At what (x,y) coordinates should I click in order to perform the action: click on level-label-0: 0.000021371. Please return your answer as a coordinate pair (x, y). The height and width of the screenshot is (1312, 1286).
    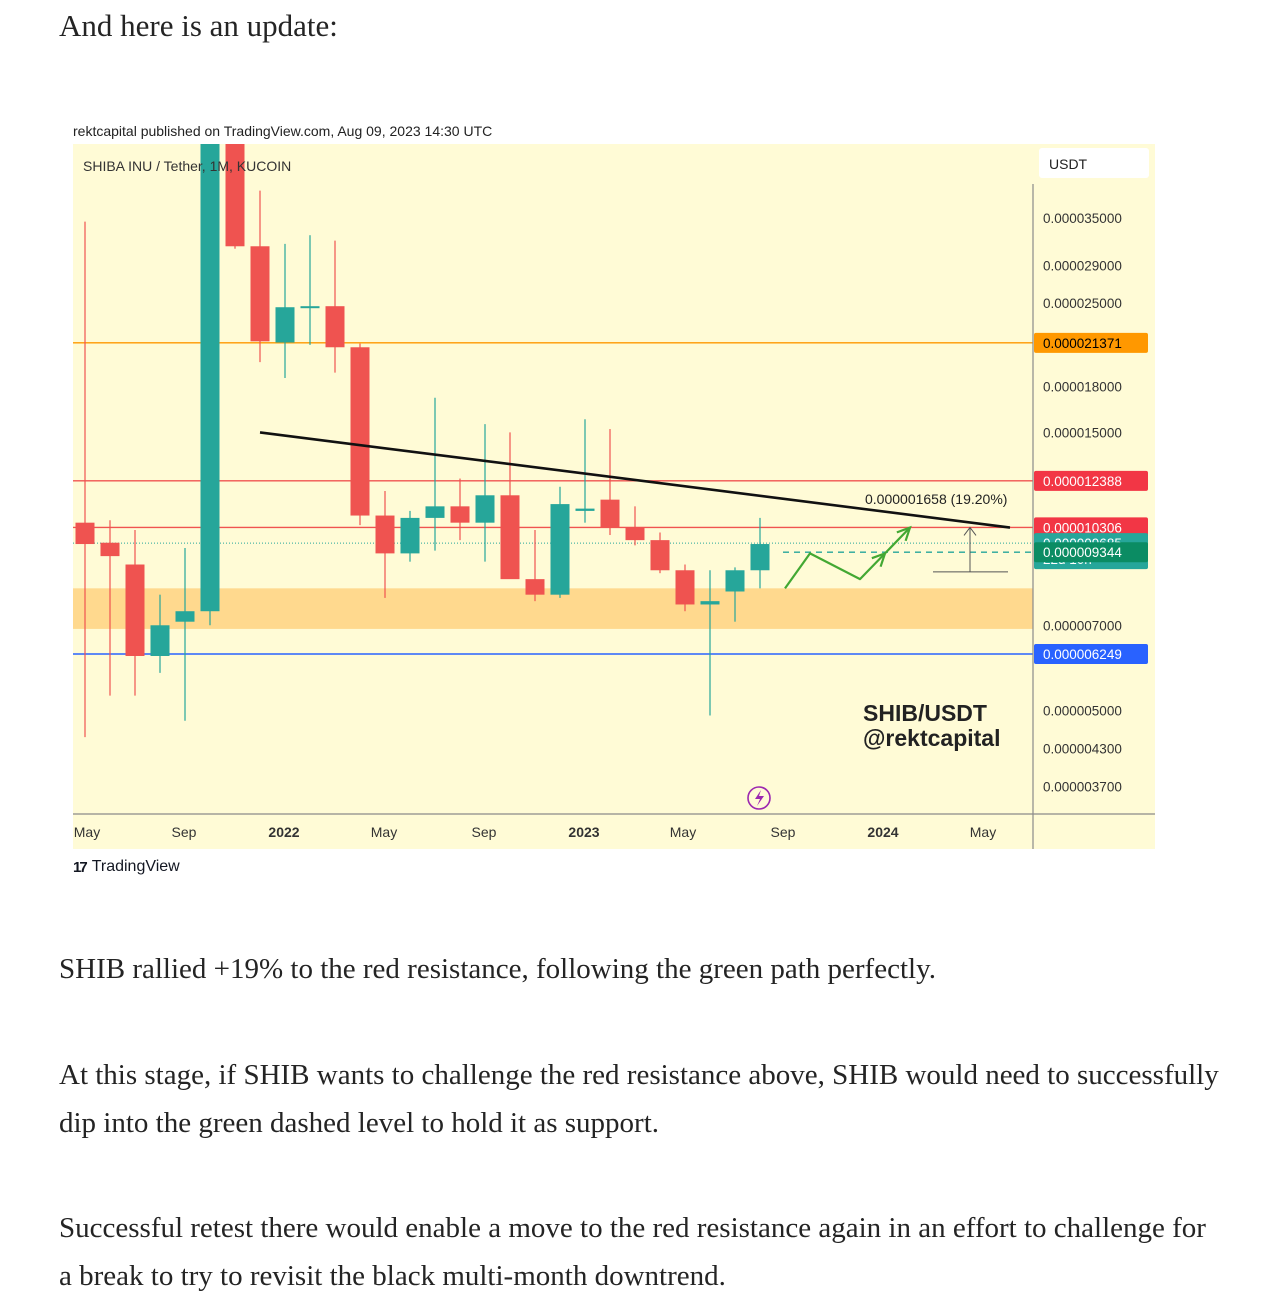
    Looking at the image, I should click on (1082, 343).